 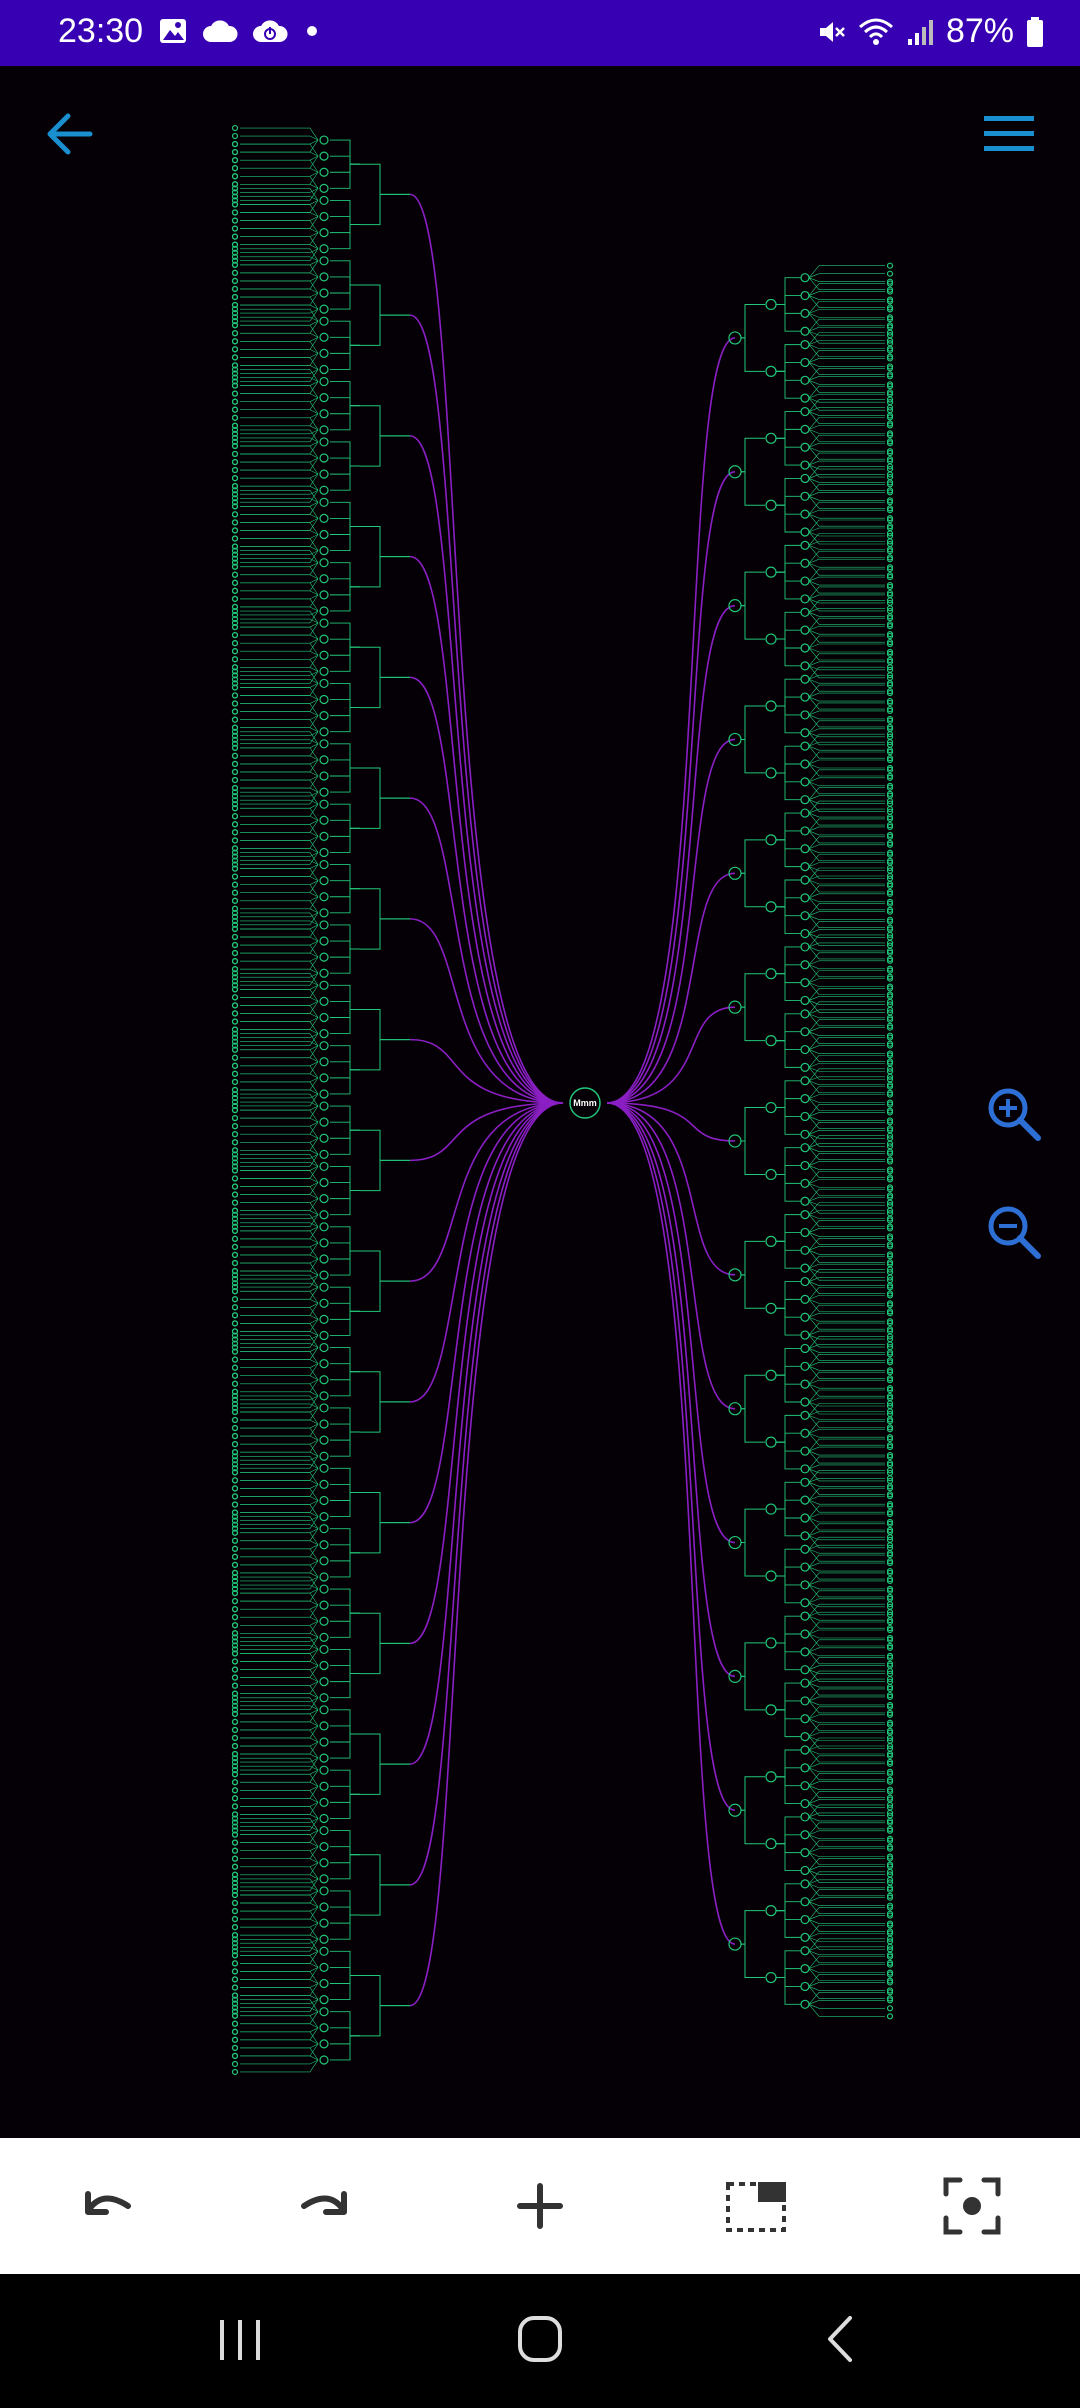 I want to click on home-button, so click(x=540, y=2339).